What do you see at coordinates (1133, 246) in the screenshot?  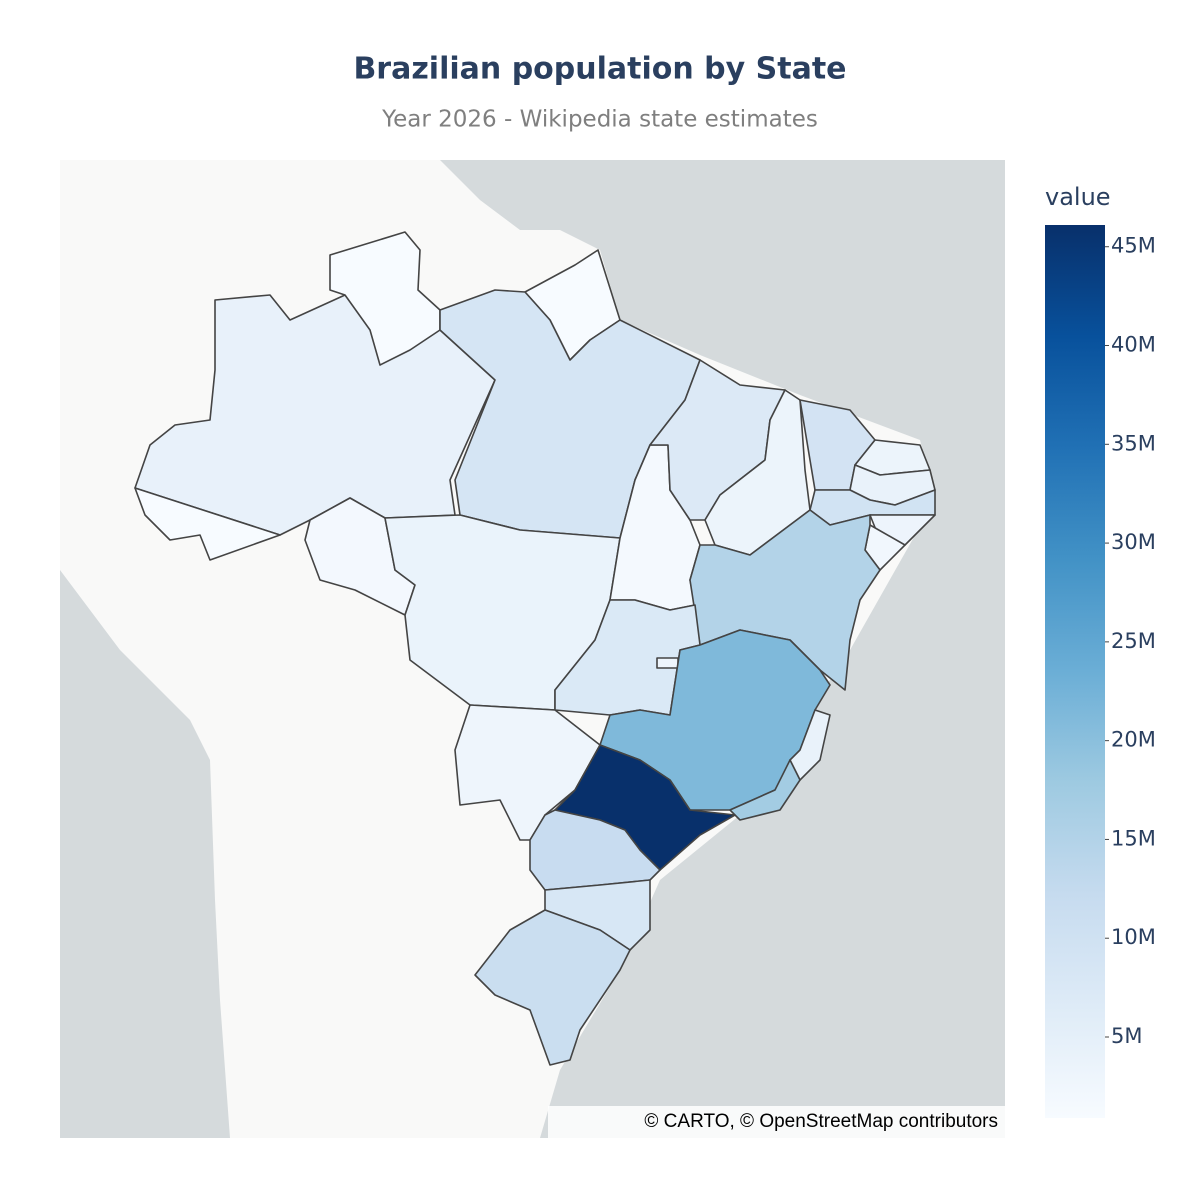 I see `colorbar-tick-label: 45M` at bounding box center [1133, 246].